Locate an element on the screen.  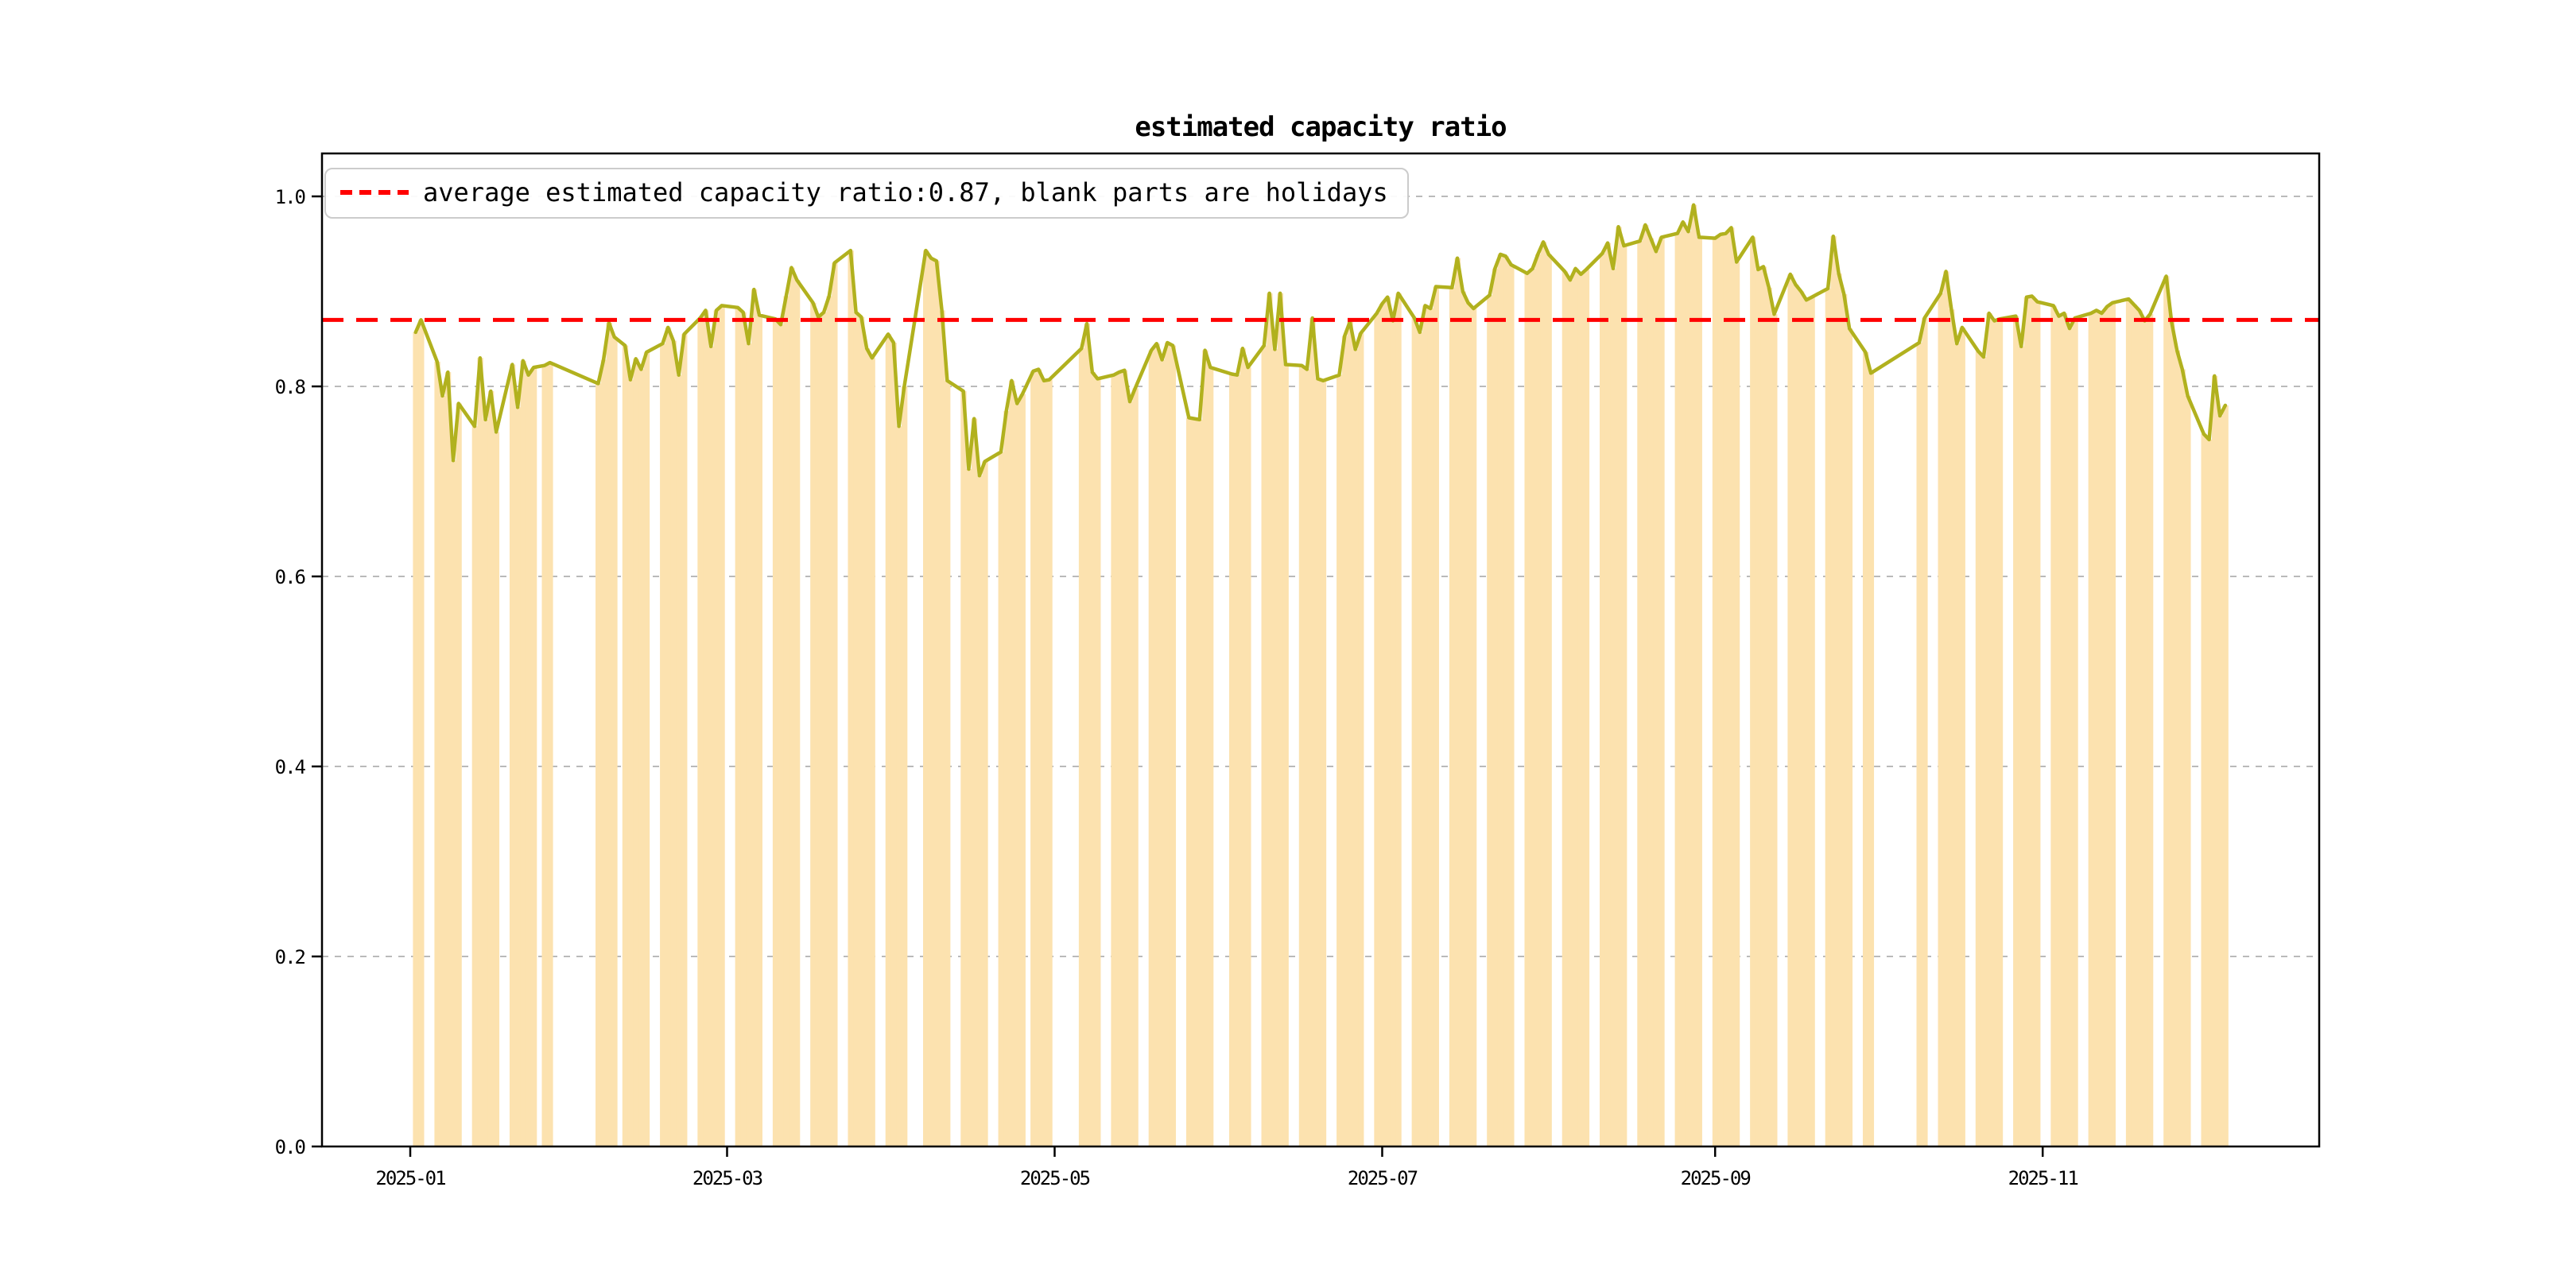
y-tick-label: 0.6 is located at coordinates (290, 577).